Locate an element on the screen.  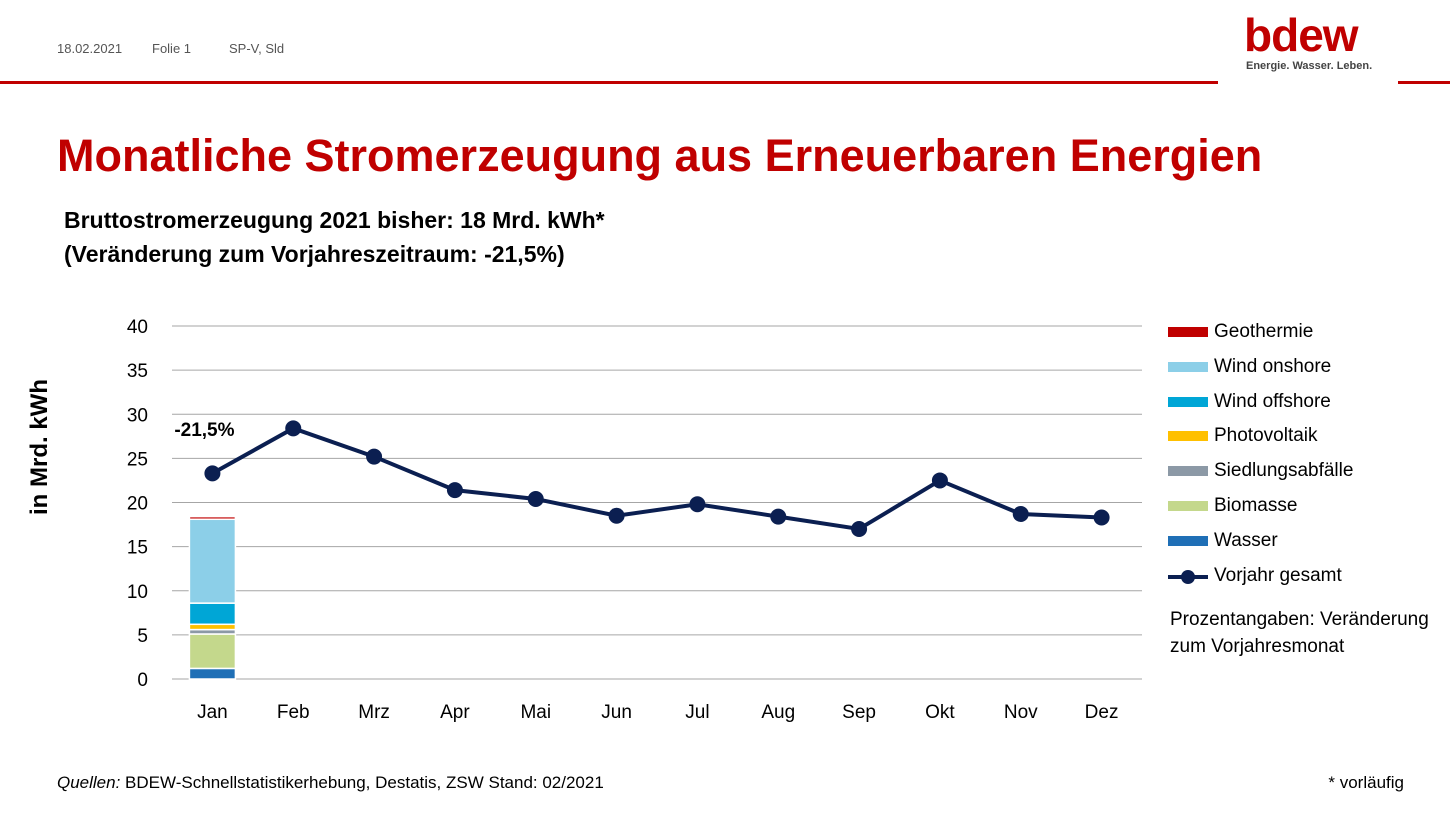
legend-label: Wind offshore is located at coordinates (1272, 401).